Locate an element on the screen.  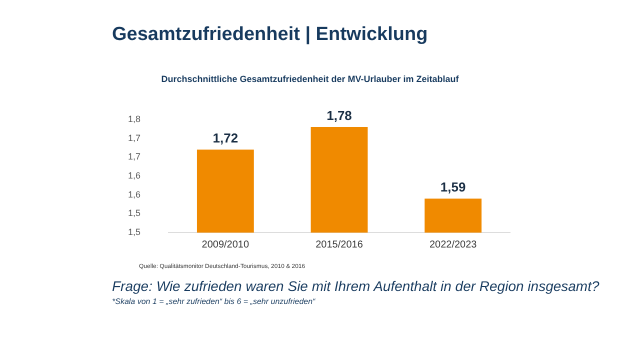
data-label: 1,59 is located at coordinates (453, 187).